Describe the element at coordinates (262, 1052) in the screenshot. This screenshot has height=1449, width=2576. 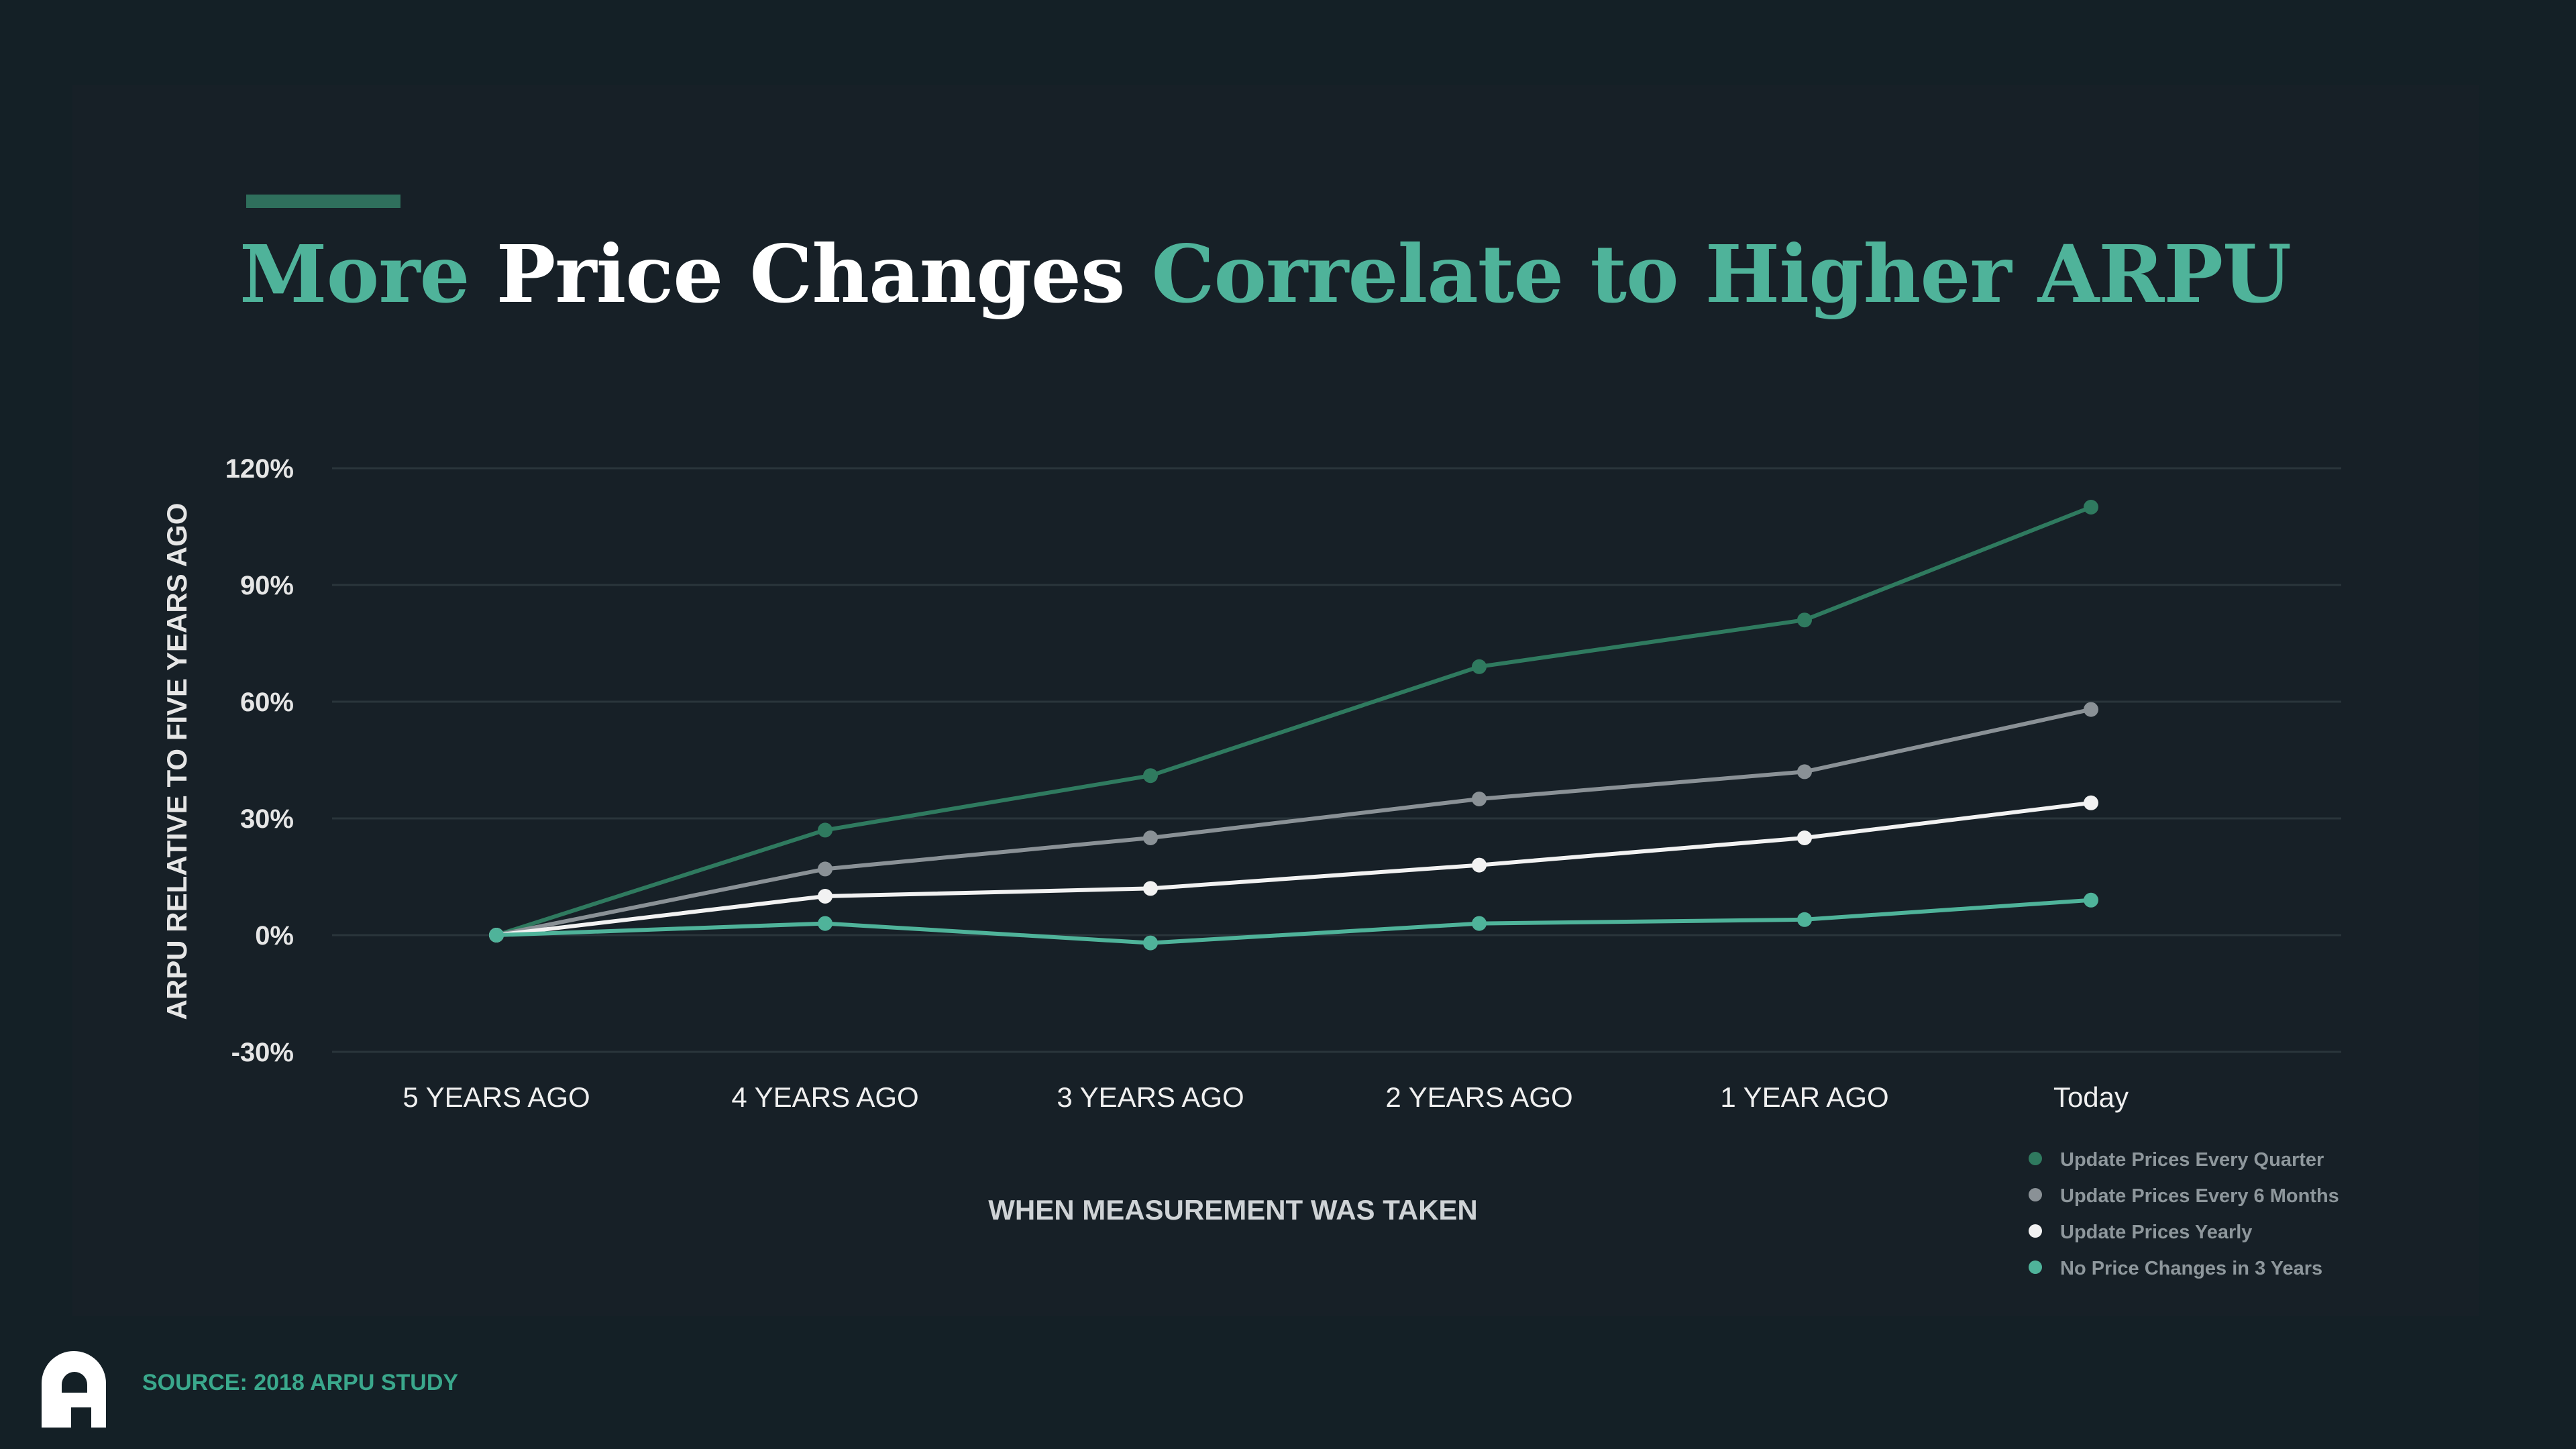
I see `y-tick-label: -30%` at that location.